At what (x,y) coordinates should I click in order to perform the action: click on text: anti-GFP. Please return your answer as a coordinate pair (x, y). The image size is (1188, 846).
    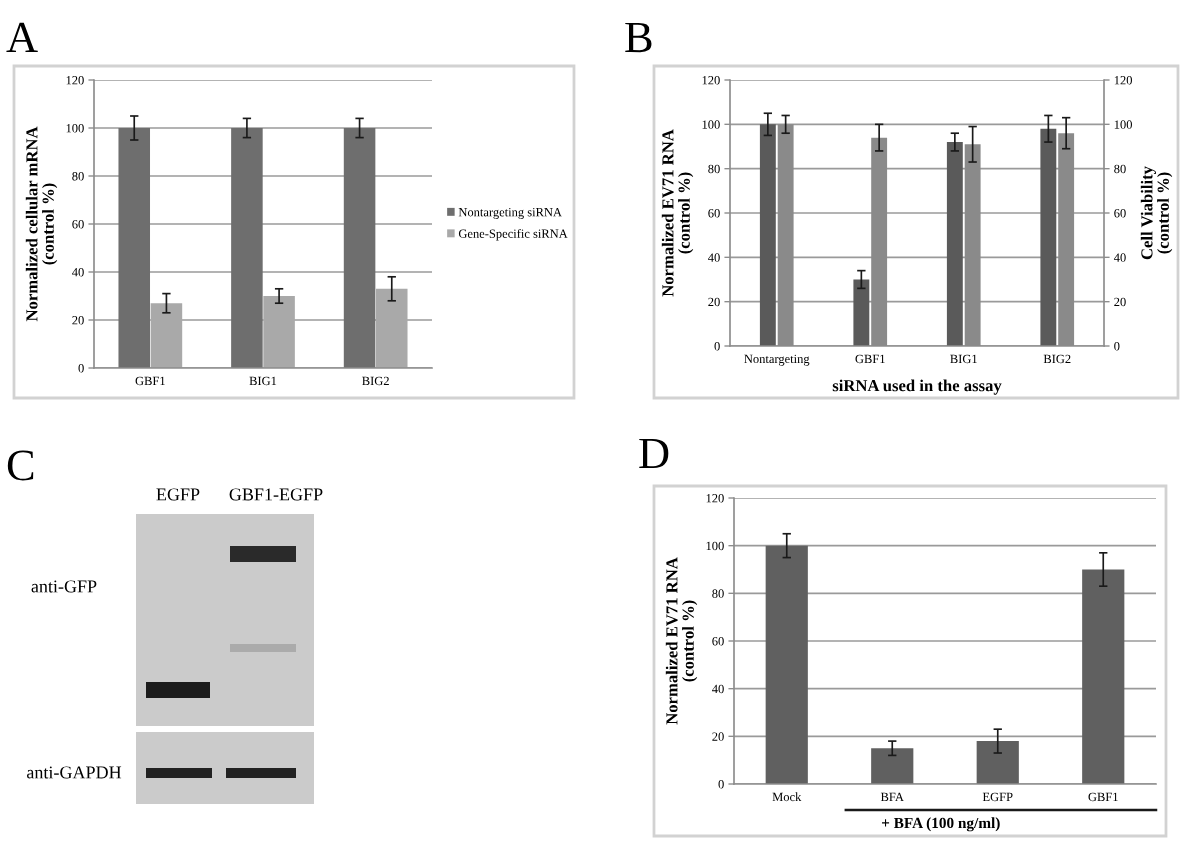
    Looking at the image, I should click on (64, 586).